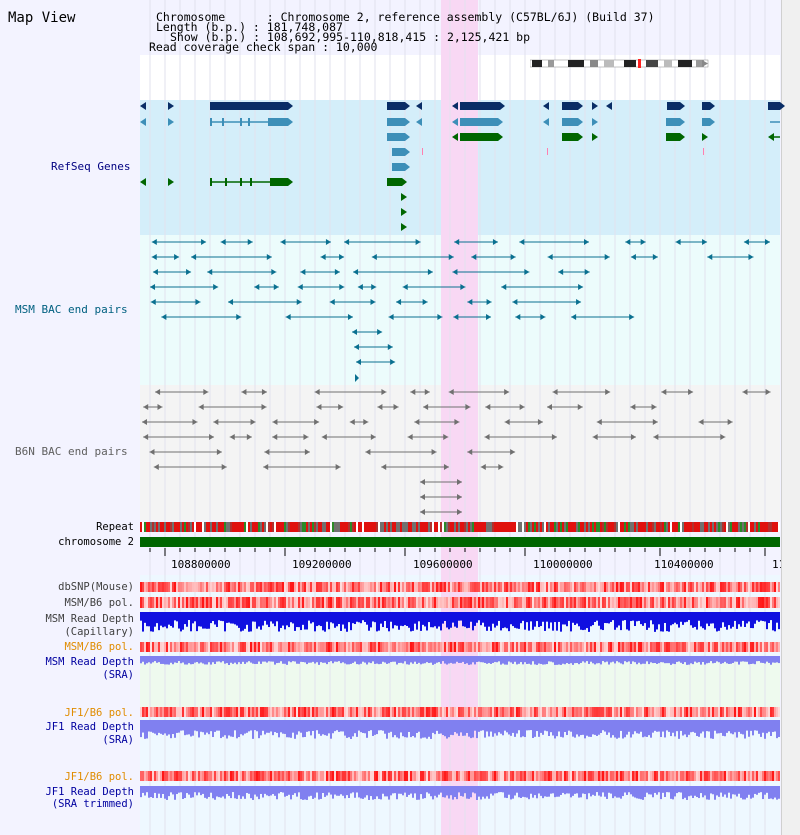 This screenshot has width=800, height=835. Describe the element at coordinates (115, 527) in the screenshot. I see `track-label-repeat: Repeat` at that location.